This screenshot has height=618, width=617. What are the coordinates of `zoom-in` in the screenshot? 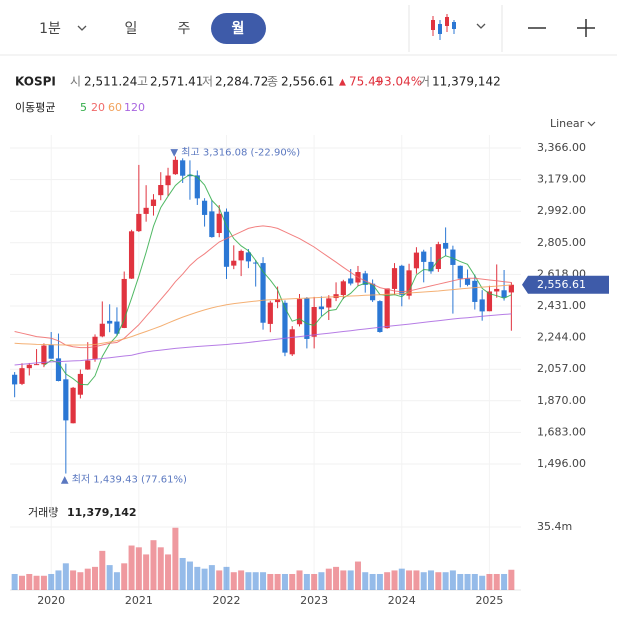 It's located at (586, 28).